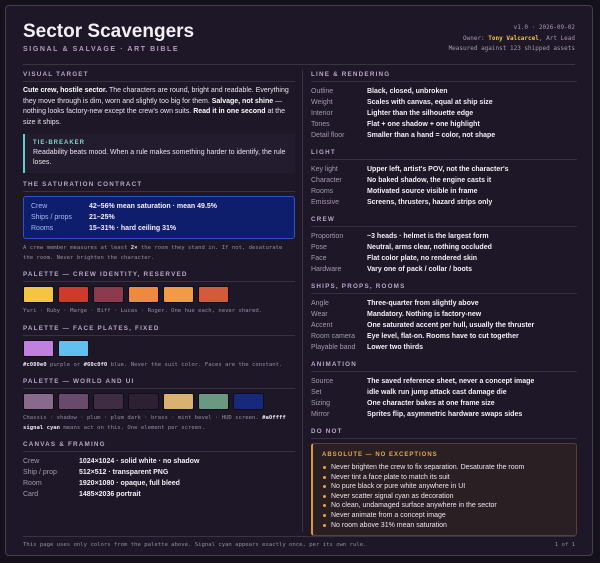 This screenshot has height=563, width=600. I want to click on spec-value: 15–31% · hard ceiling 31%, so click(133, 229).